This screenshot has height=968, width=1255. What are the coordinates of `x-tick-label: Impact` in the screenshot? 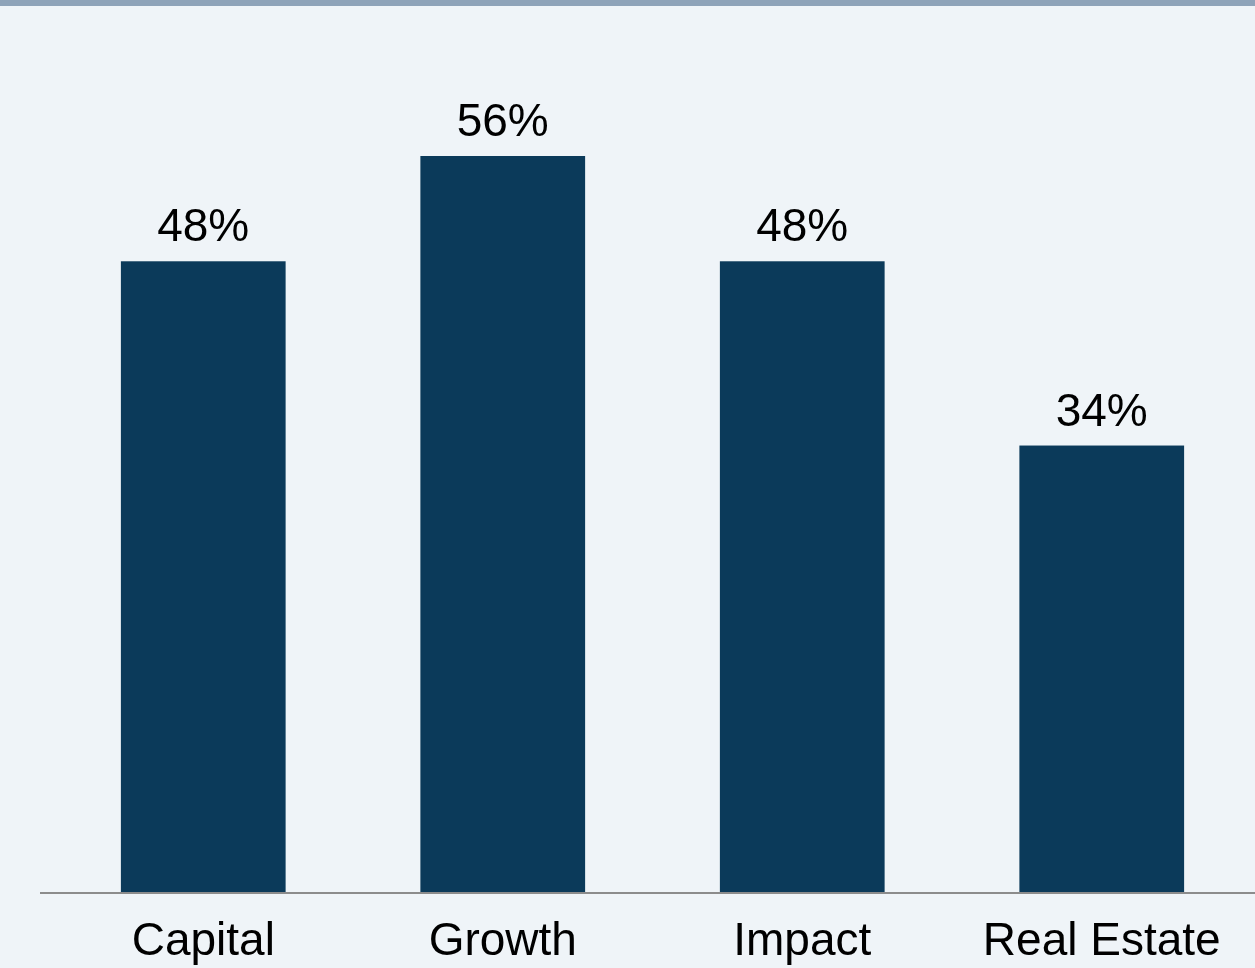 It's located at (802, 939).